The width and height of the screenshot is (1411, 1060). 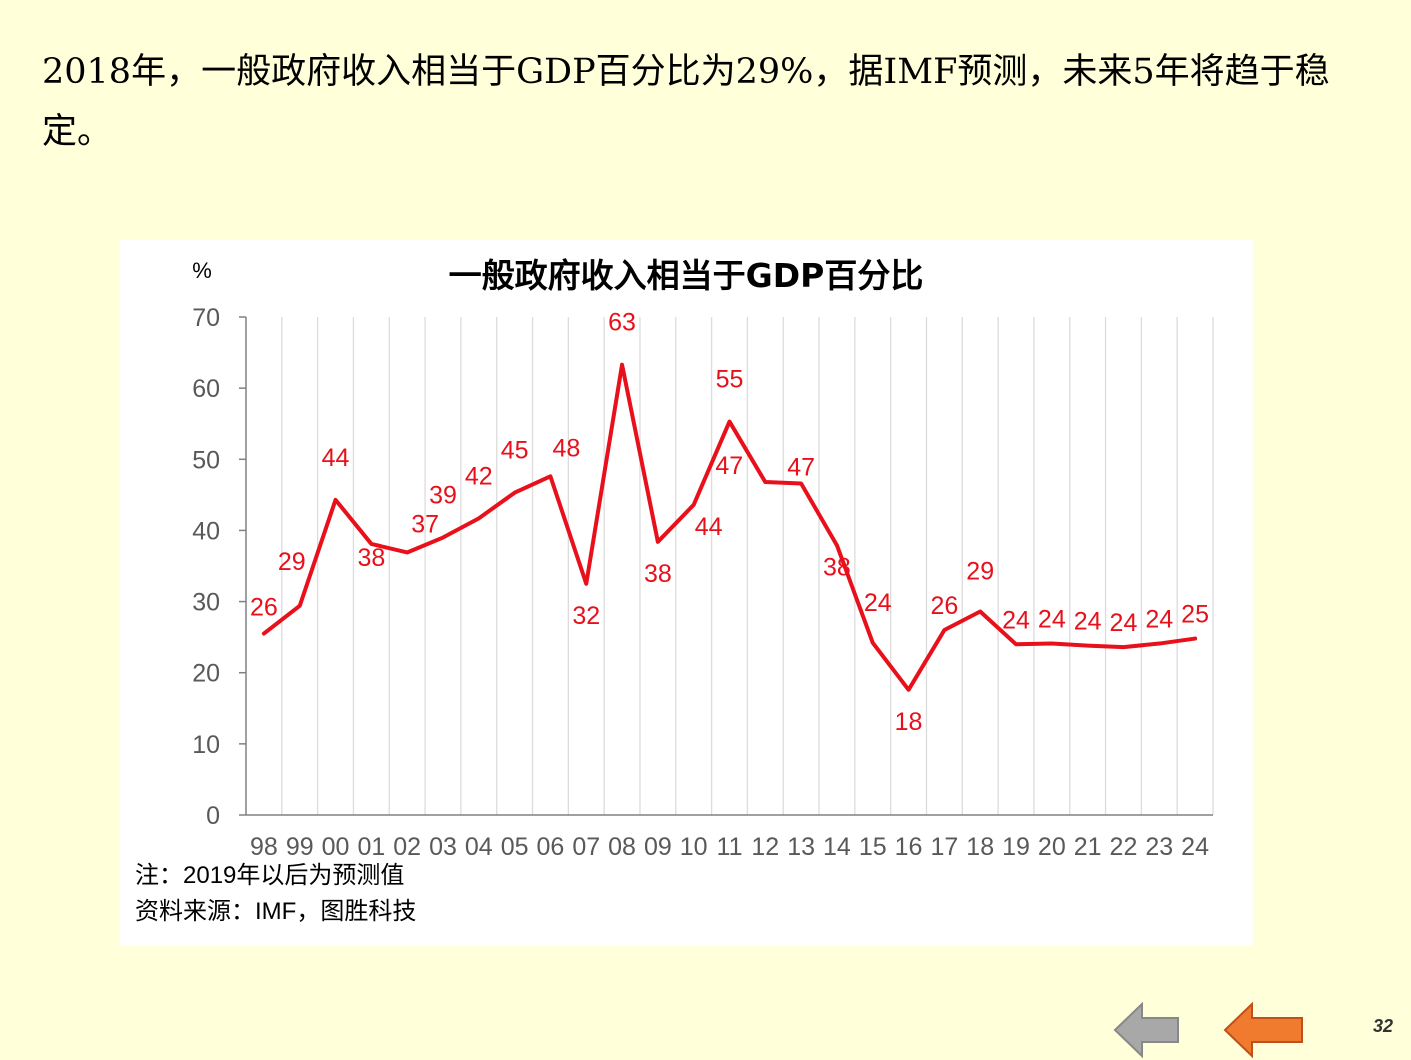 What do you see at coordinates (980, 847) in the screenshot?
I see `x-tick-label: 18` at bounding box center [980, 847].